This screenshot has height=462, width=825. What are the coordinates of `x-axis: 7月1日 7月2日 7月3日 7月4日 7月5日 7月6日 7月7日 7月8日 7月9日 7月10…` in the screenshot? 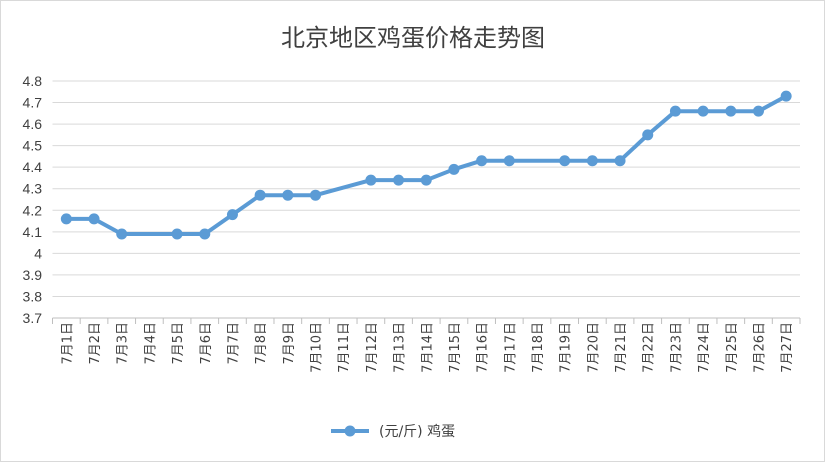 It's located at (426, 345).